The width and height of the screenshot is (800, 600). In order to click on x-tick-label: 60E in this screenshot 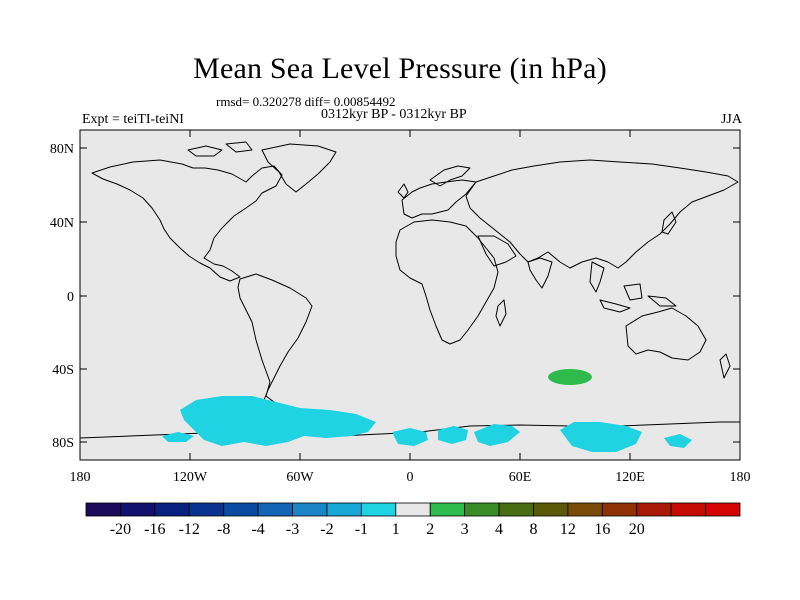, I will do `click(520, 477)`.